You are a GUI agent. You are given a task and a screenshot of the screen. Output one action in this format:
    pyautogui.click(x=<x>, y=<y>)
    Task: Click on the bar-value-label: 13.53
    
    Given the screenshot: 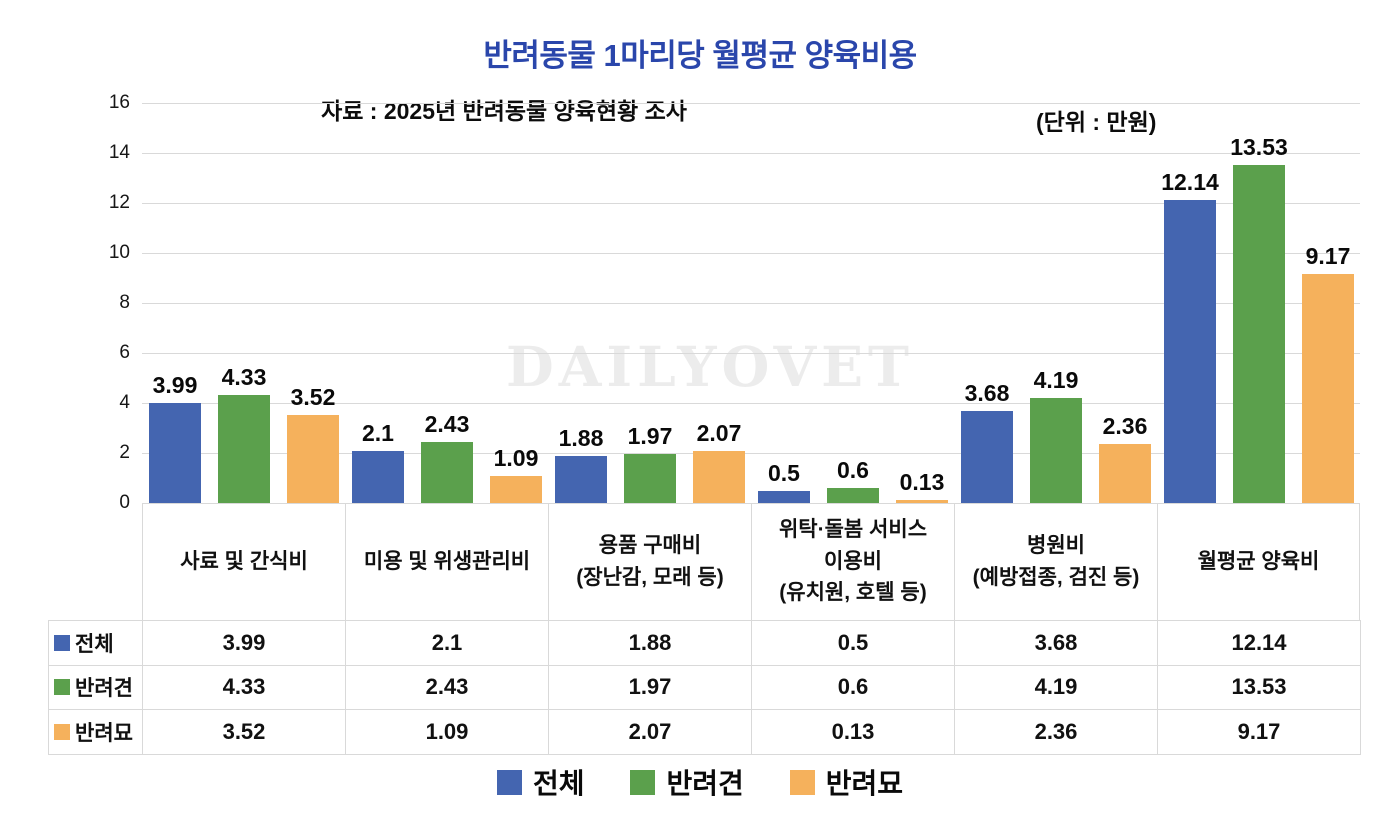 What is the action you would take?
    pyautogui.click(x=1259, y=146)
    